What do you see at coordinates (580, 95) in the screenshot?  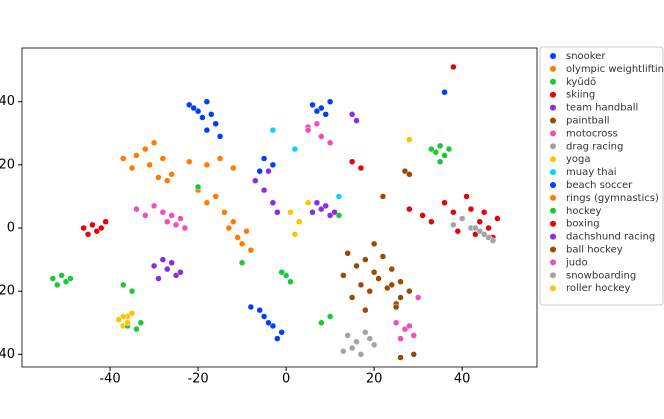 I see `legend-label: skiing` at bounding box center [580, 95].